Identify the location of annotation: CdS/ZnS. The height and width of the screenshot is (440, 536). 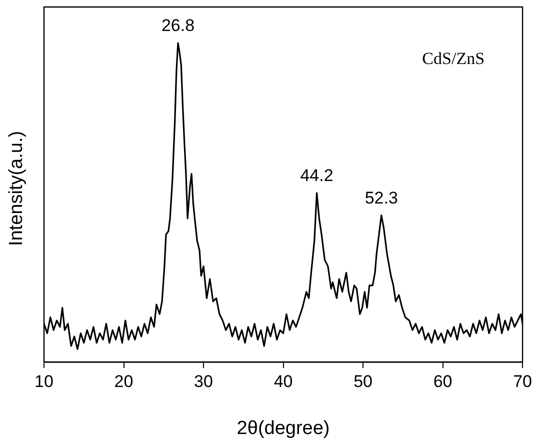
(453, 58).